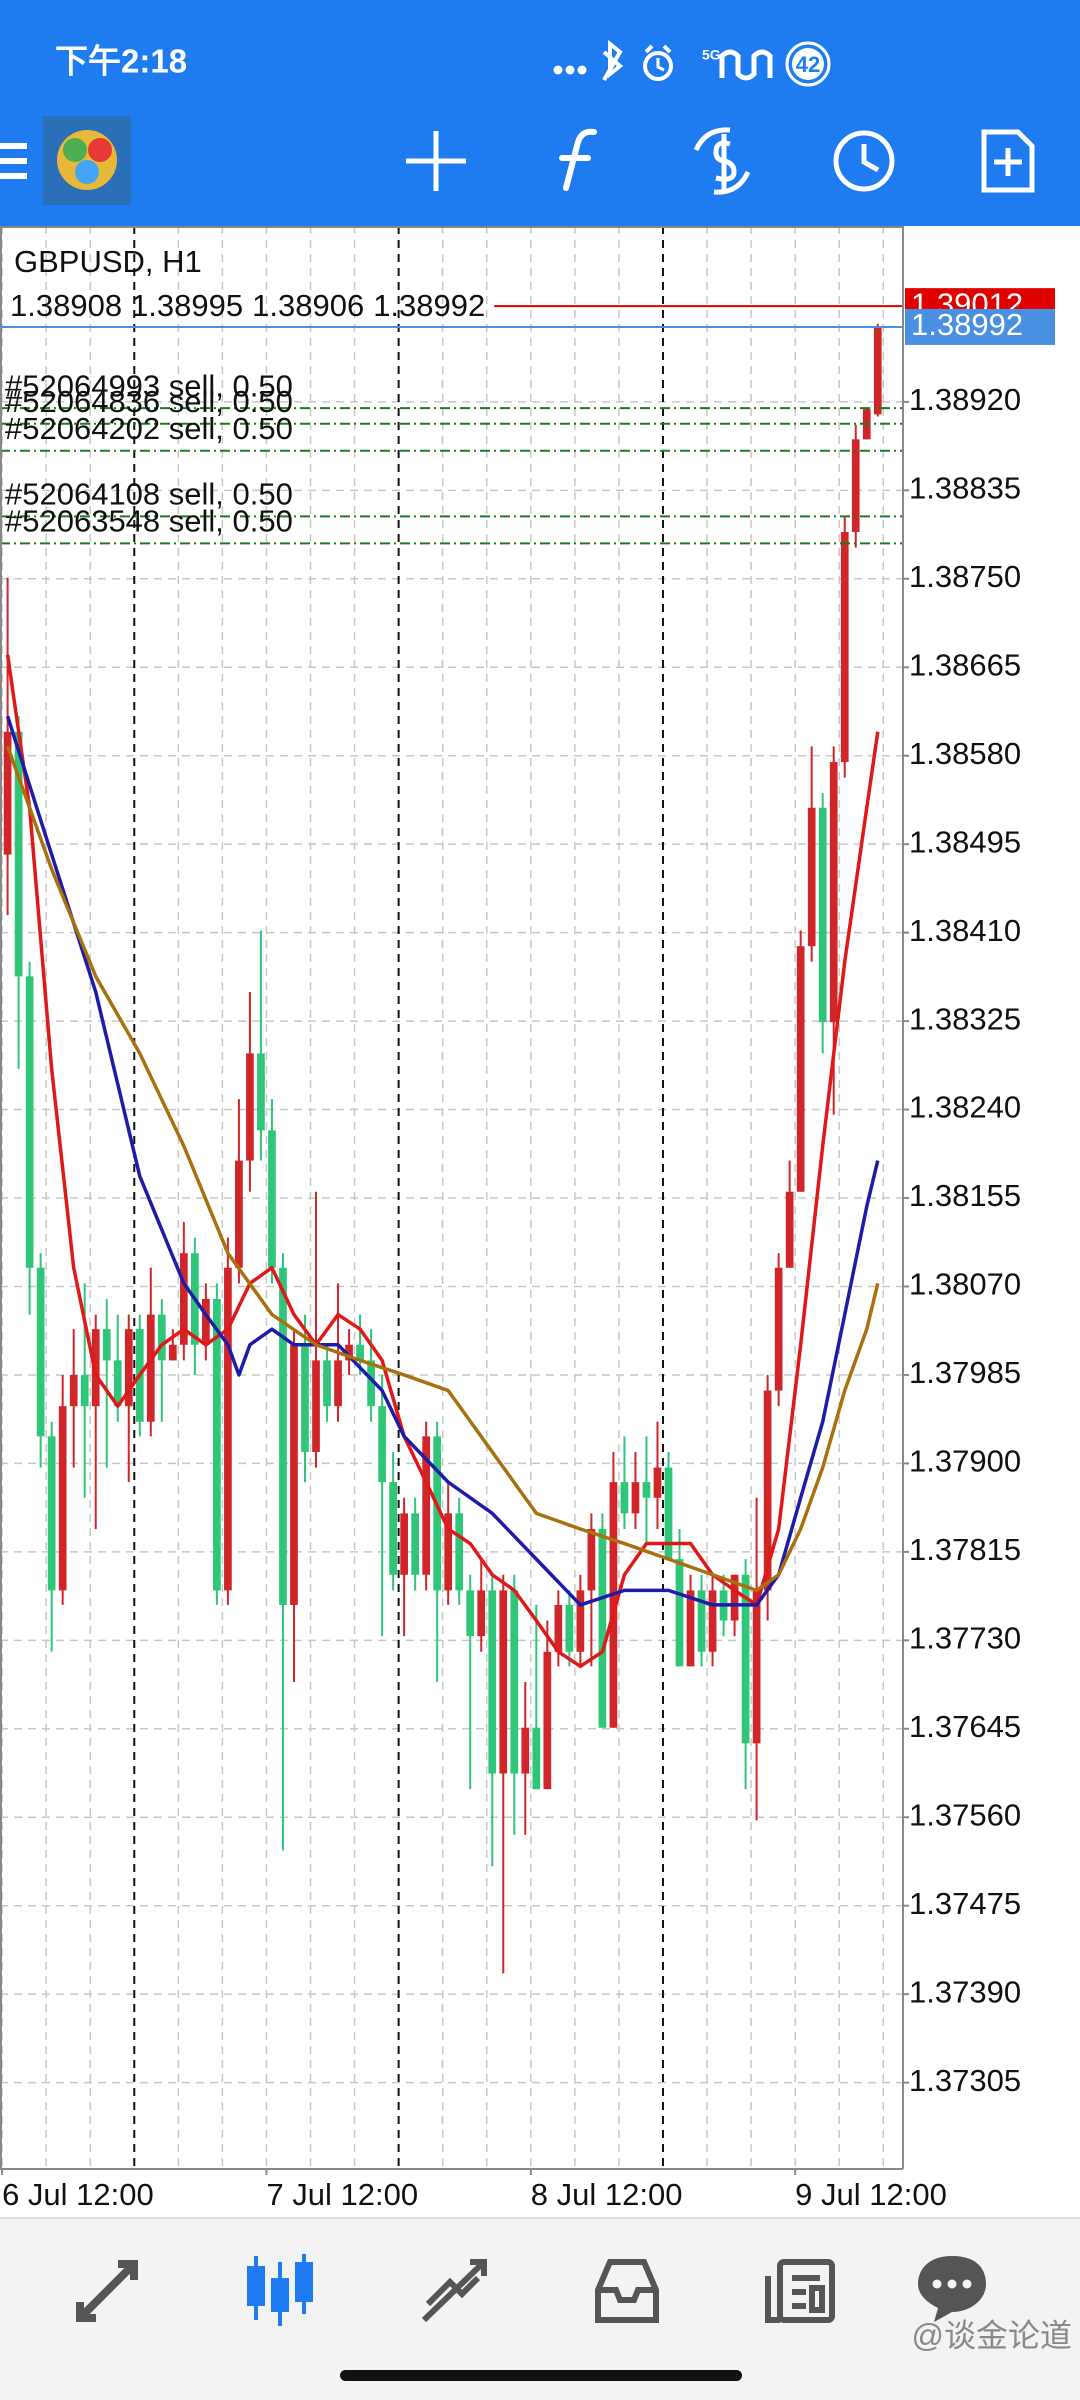 This screenshot has width=1080, height=2400. What do you see at coordinates (247, 305) in the screenshot?
I see `ohlc-label: 1.38908 1.38995 1.38906 1.38992` at bounding box center [247, 305].